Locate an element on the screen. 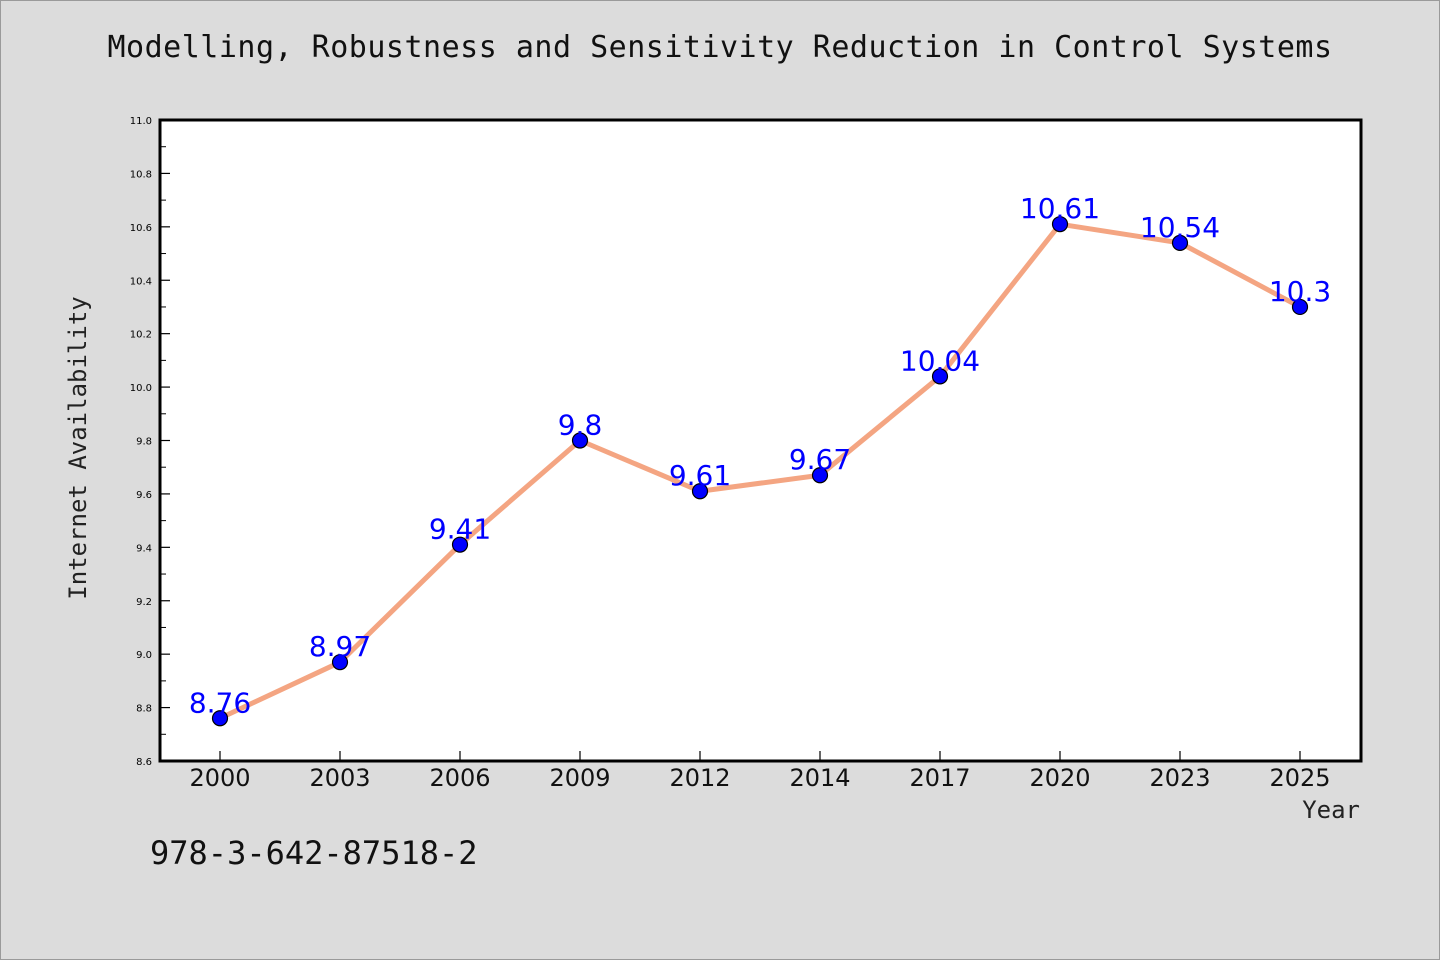  y-tick-label: 10.6 is located at coordinates (141, 228).